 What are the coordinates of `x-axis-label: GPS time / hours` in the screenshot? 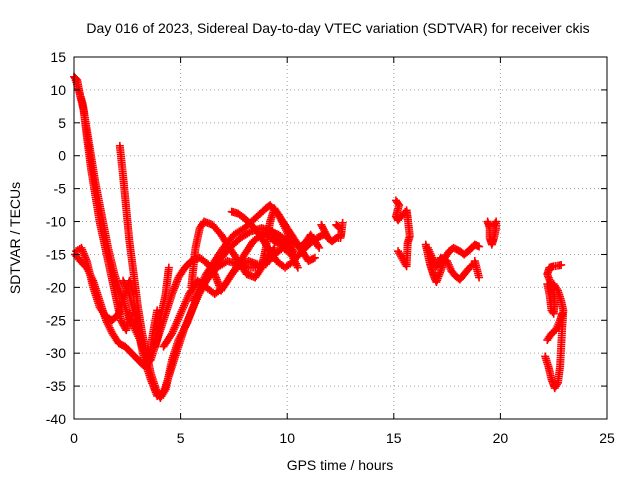 It's located at (340, 465).